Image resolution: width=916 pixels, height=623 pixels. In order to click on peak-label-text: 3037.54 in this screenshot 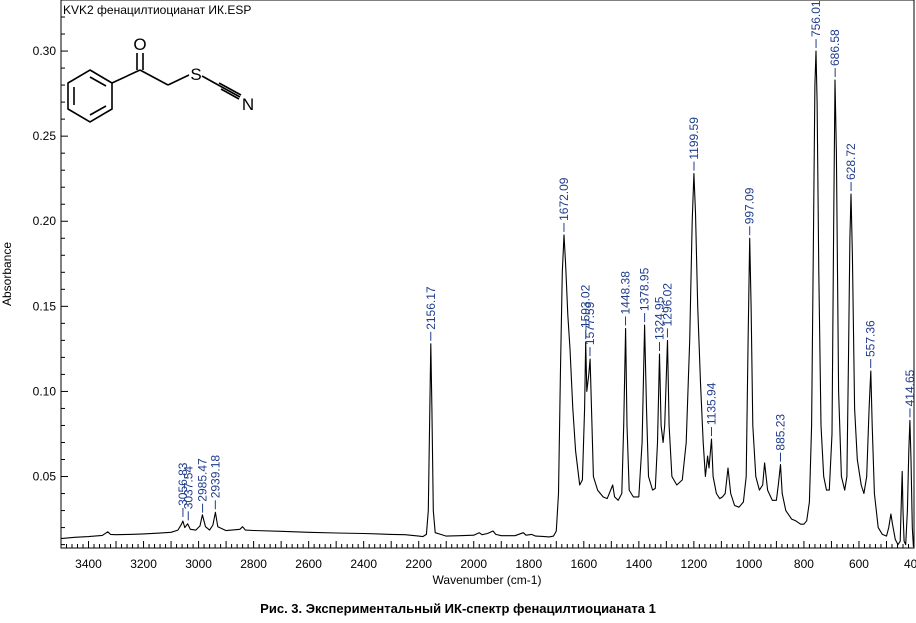, I will do `click(188, 488)`.